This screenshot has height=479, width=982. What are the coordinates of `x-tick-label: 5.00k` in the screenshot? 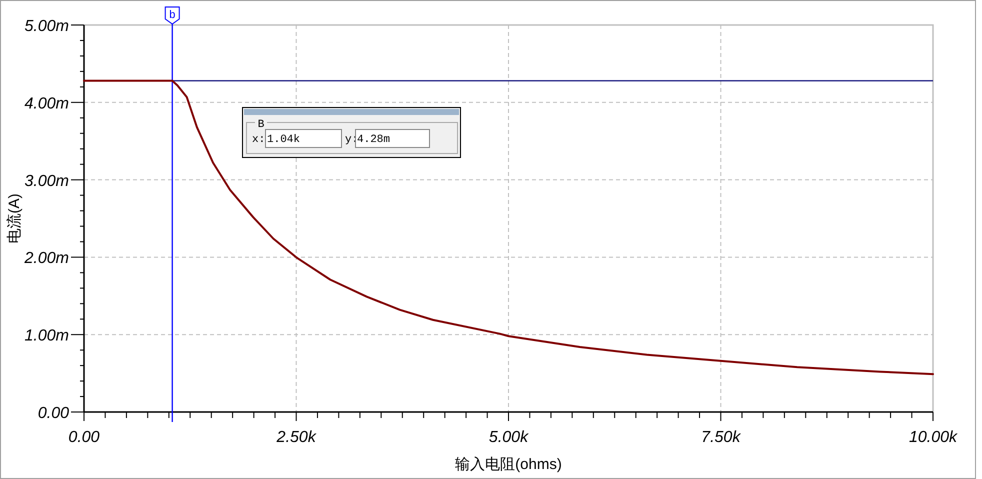 It's located at (509, 437).